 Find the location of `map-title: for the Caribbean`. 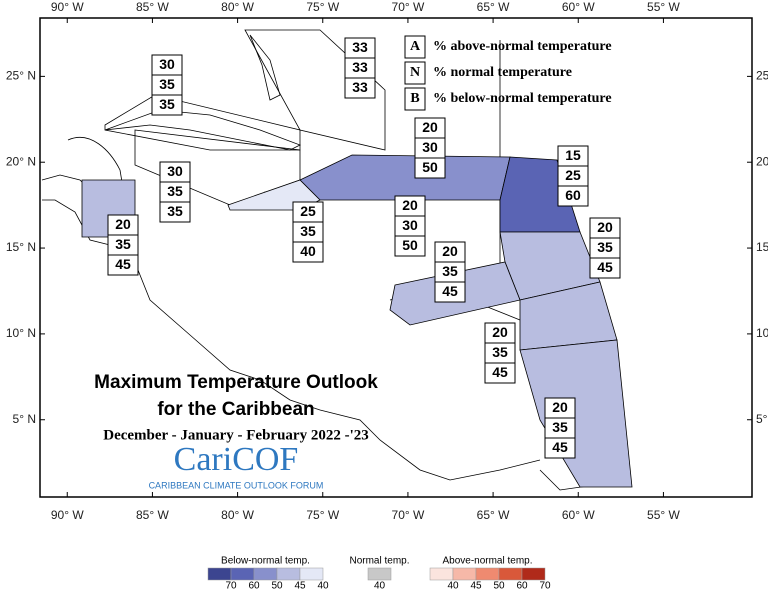

map-title: for the Caribbean is located at coordinates (235, 409).